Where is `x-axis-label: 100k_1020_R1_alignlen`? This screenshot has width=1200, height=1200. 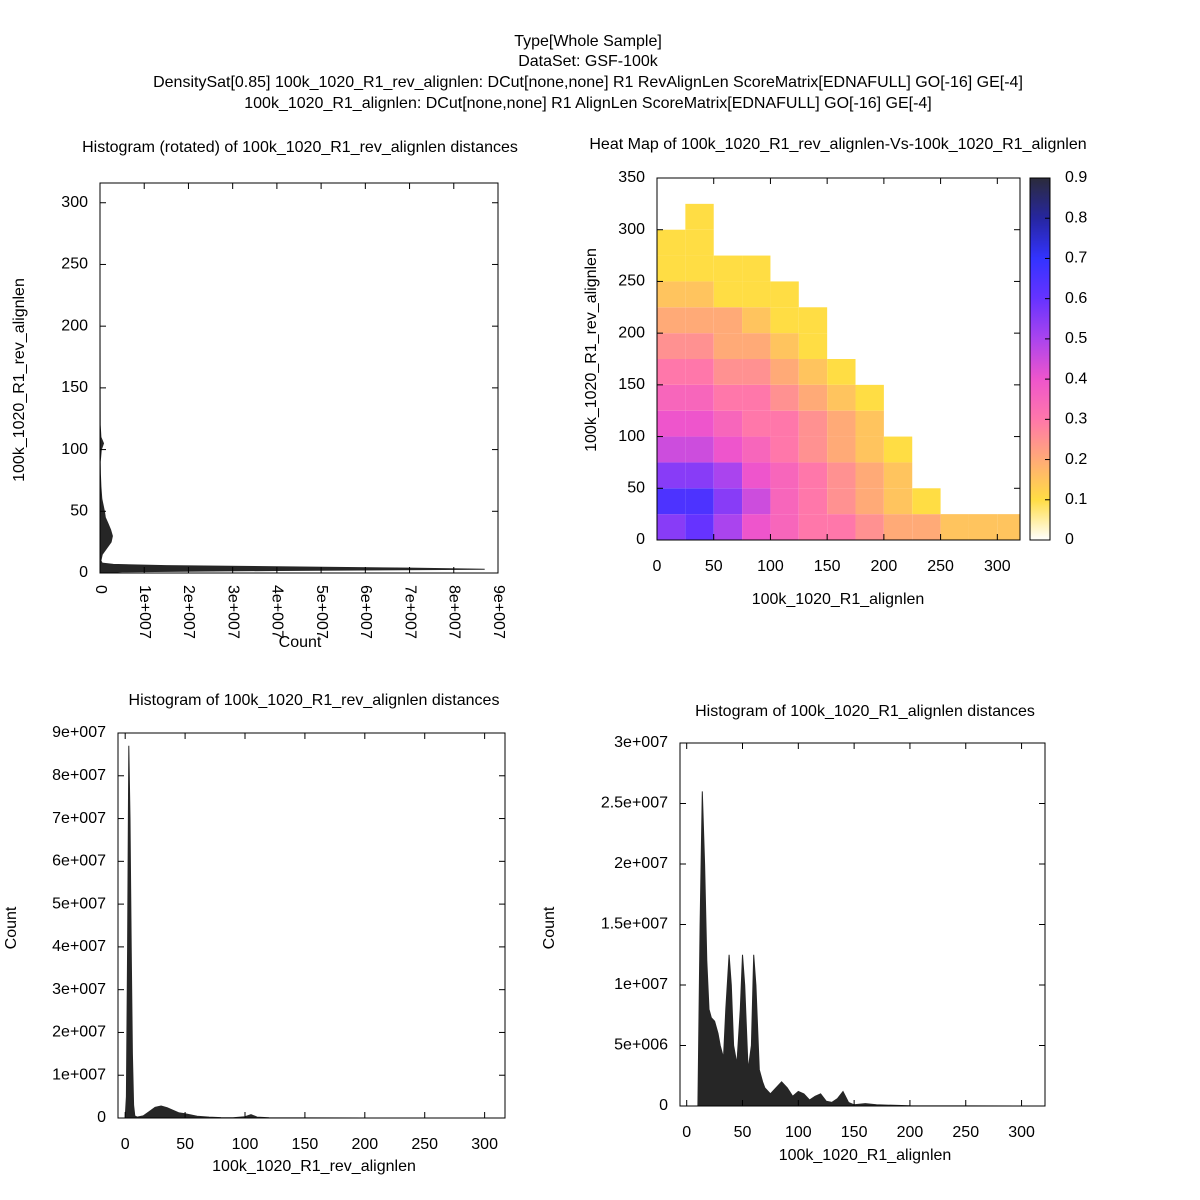
x-axis-label: 100k_1020_R1_alignlen is located at coordinates (838, 599).